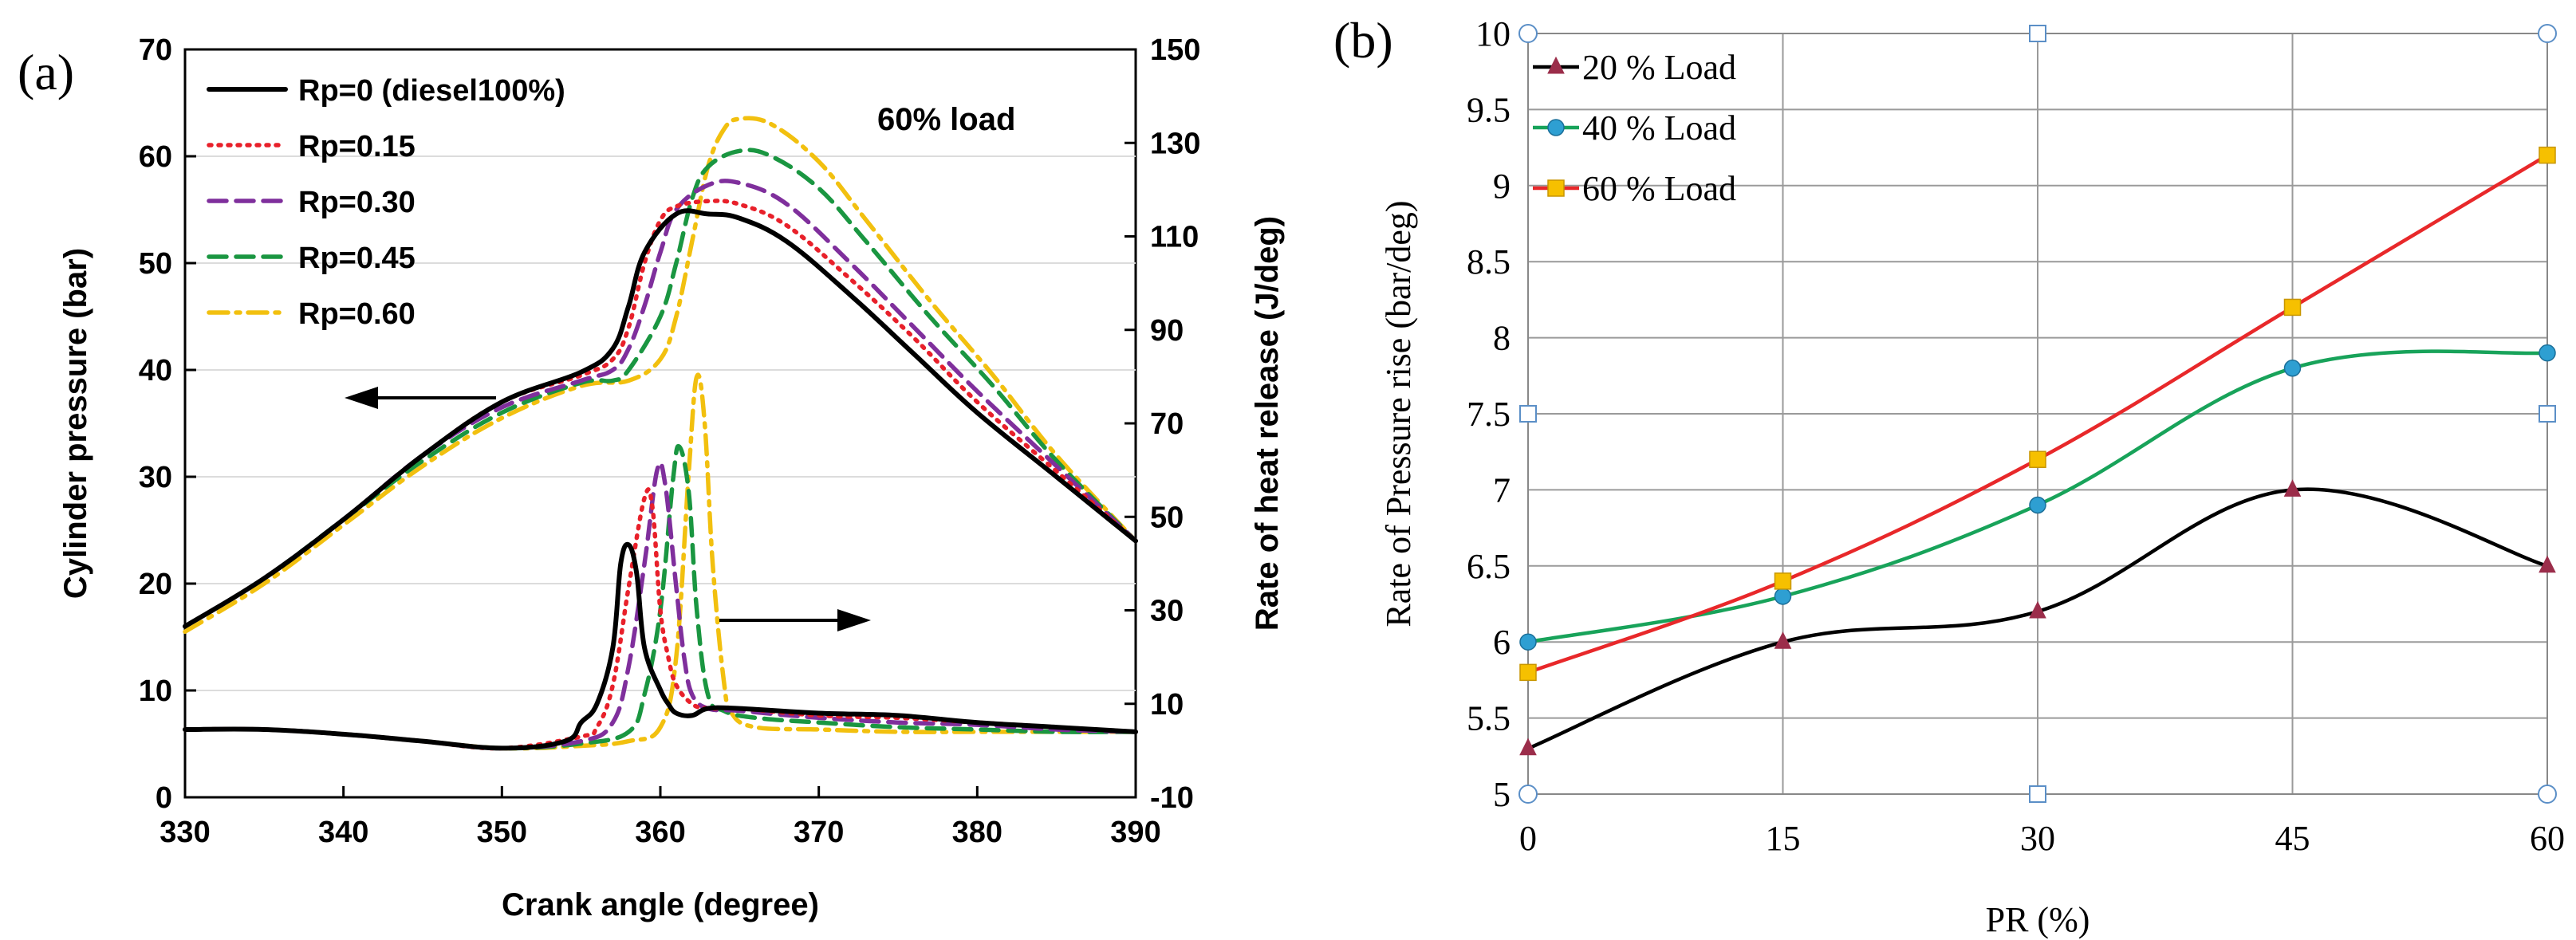  I want to click on panel-a-y-tick-label: 70, so click(155, 50).